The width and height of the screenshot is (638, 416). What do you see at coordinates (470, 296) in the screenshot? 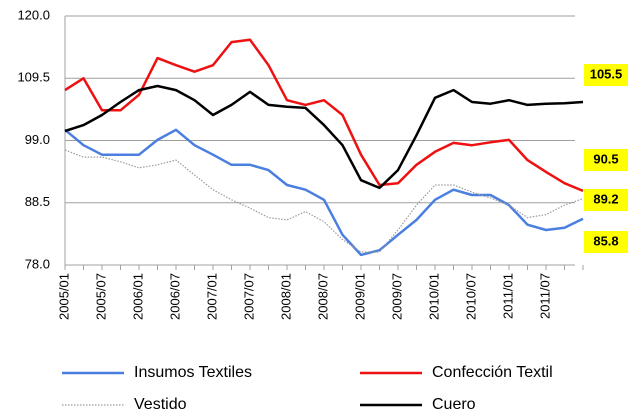
I see `x-tick-label: 2010/07` at bounding box center [470, 296].